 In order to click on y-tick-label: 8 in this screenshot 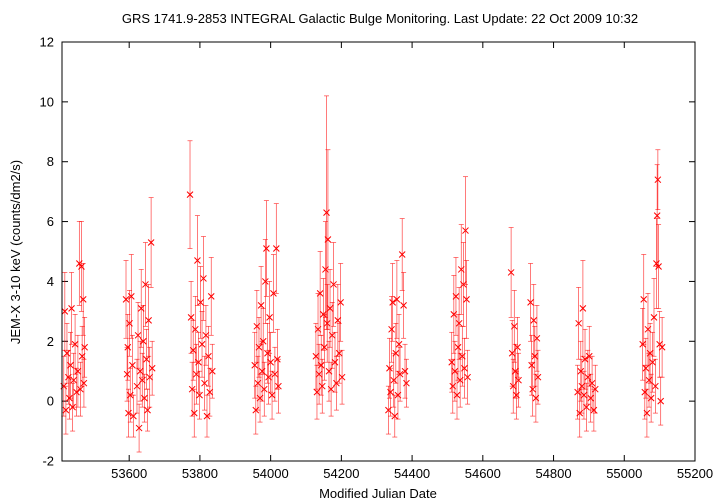, I will do `click(50, 161)`.